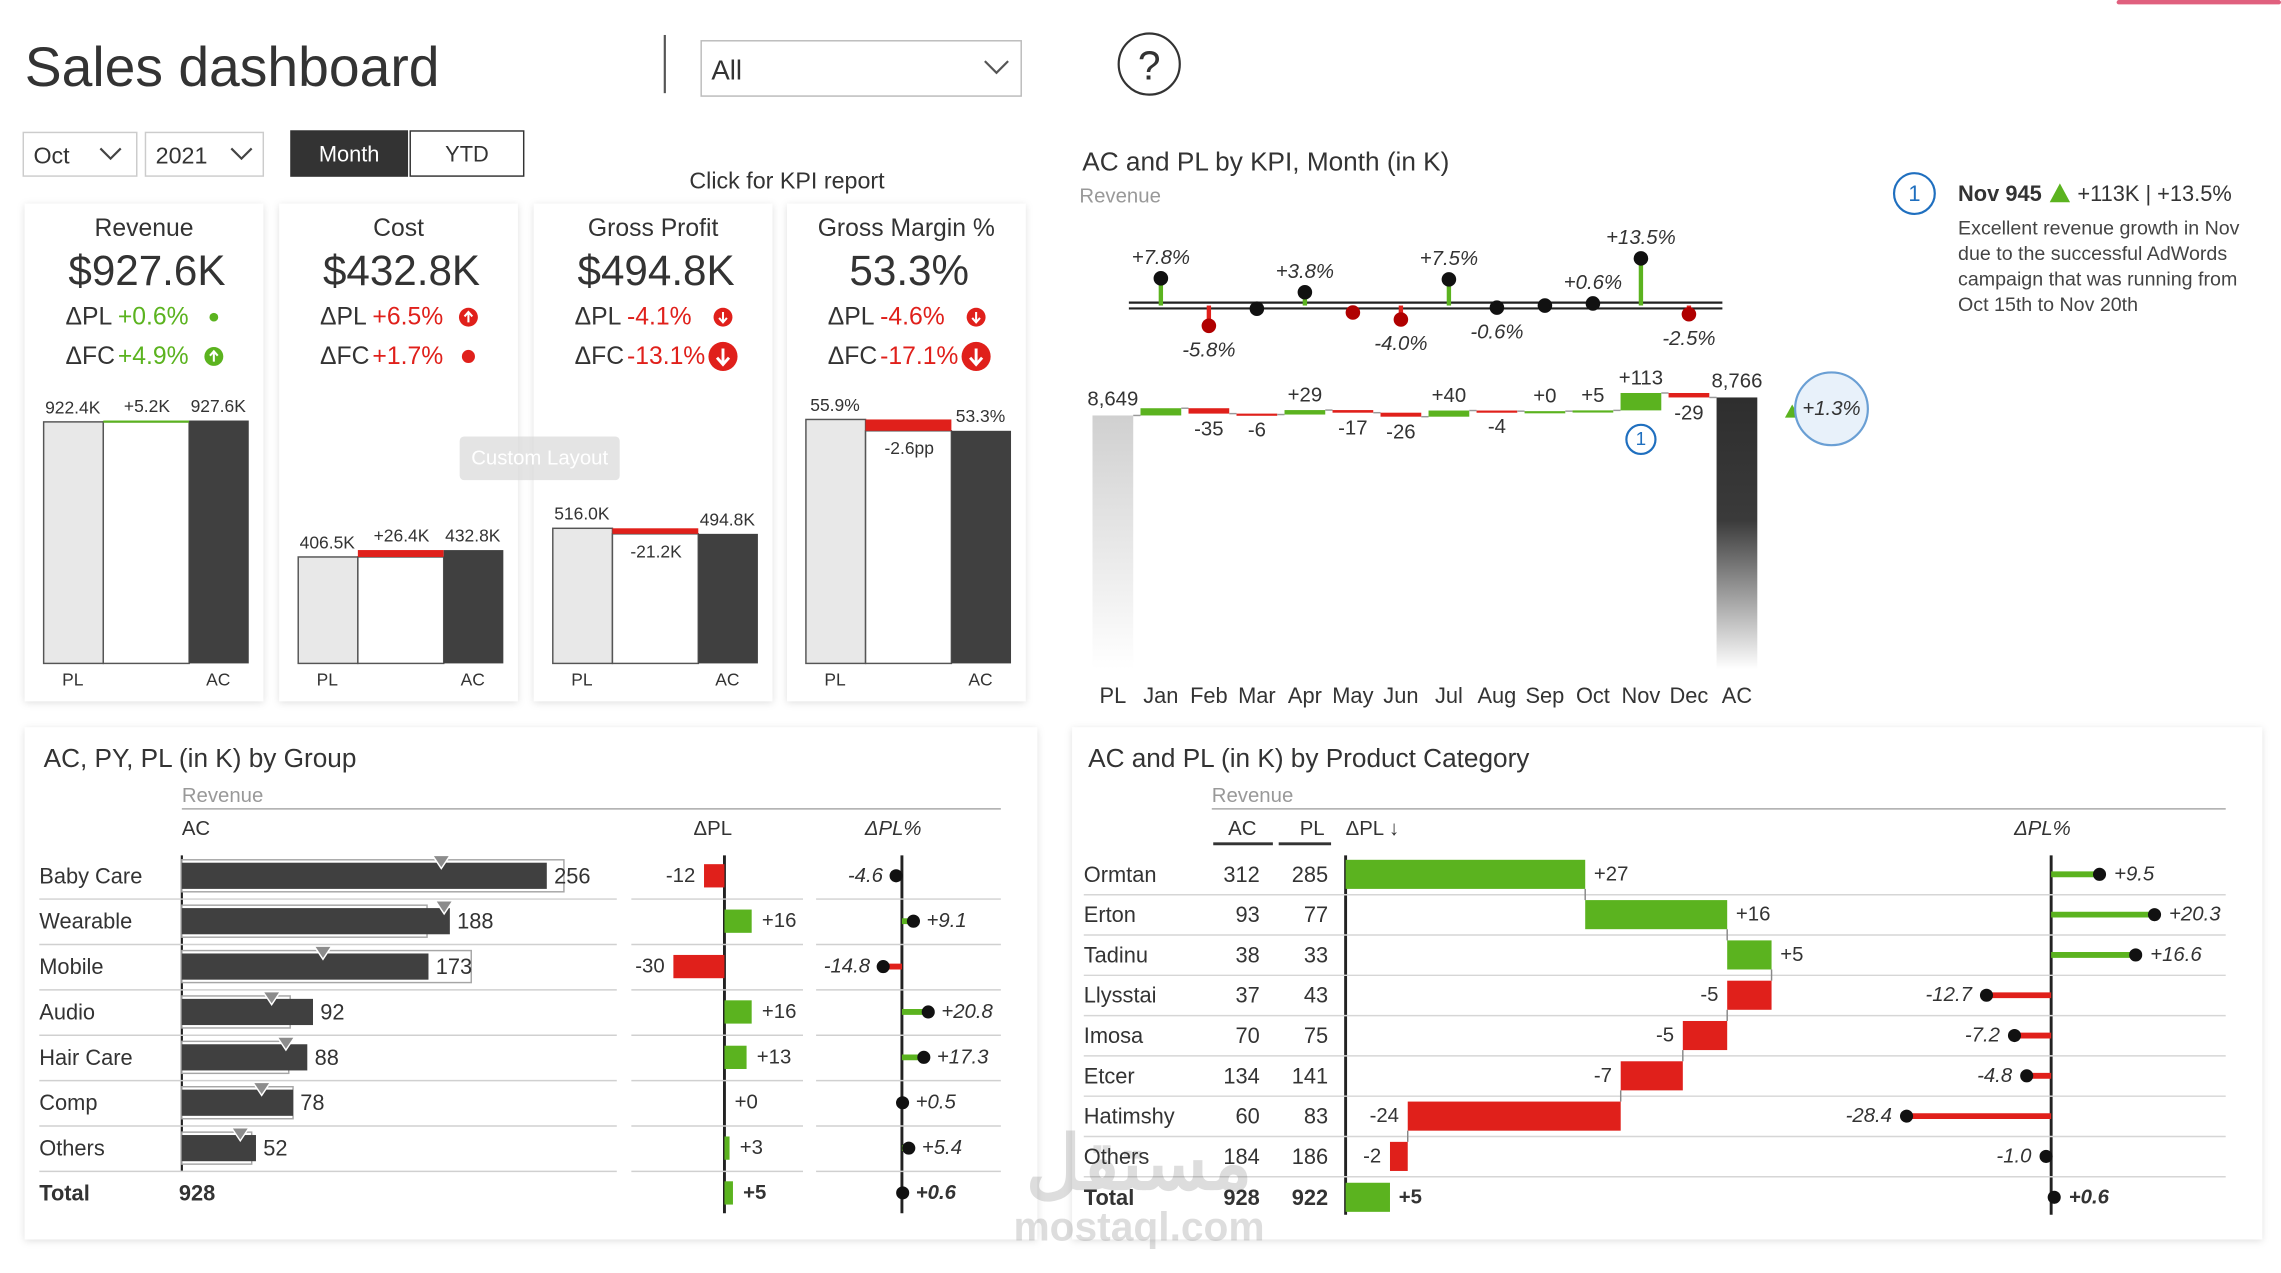 The image size is (2281, 1273). I want to click on column-header: AC, so click(1242, 829).